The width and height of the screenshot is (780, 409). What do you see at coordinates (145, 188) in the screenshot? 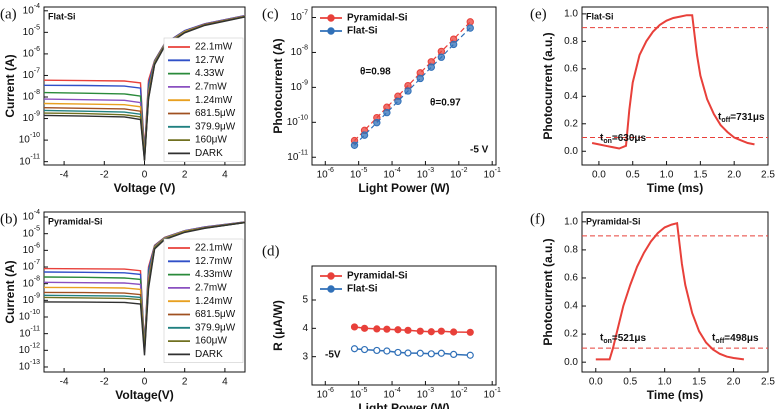
I see `x-axis-title: Voltage (V)` at bounding box center [145, 188].